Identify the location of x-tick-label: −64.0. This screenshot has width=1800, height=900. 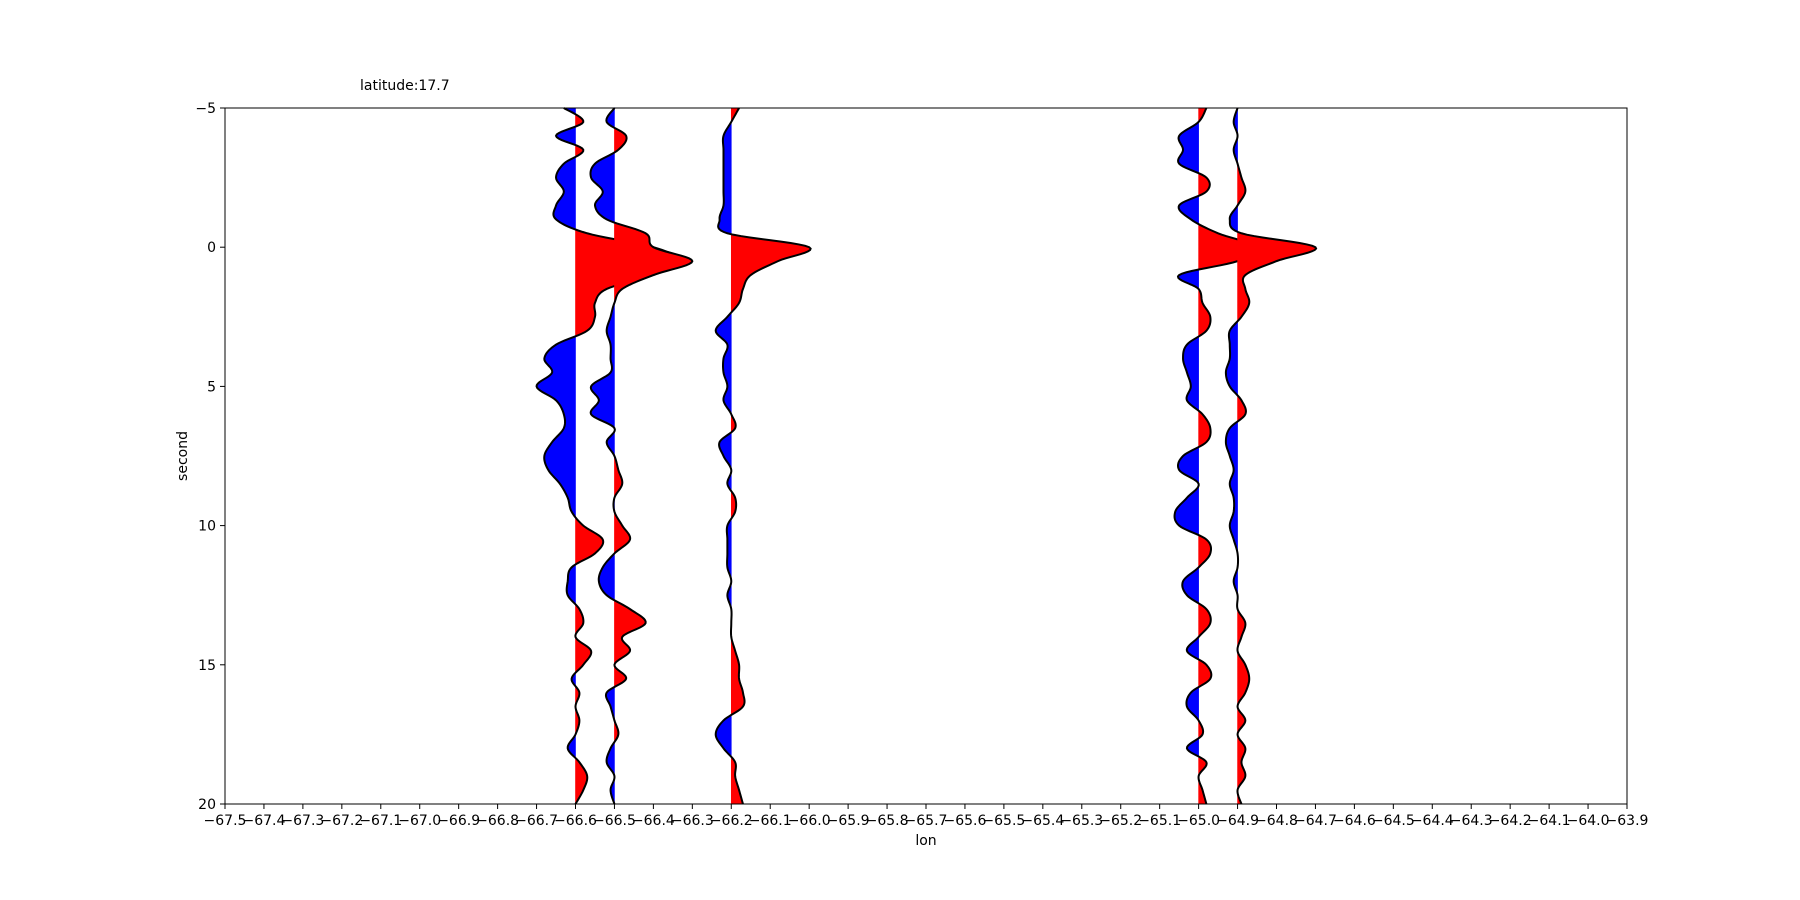
(1588, 821).